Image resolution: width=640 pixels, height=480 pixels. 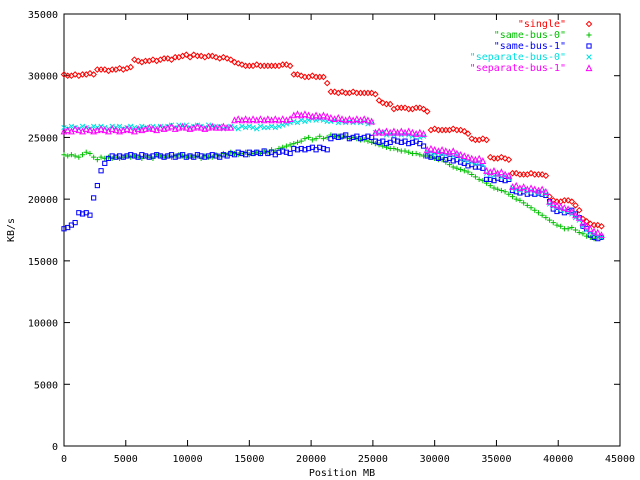 What do you see at coordinates (43, 15) in the screenshot?
I see `y-tick-label: 35000` at bounding box center [43, 15].